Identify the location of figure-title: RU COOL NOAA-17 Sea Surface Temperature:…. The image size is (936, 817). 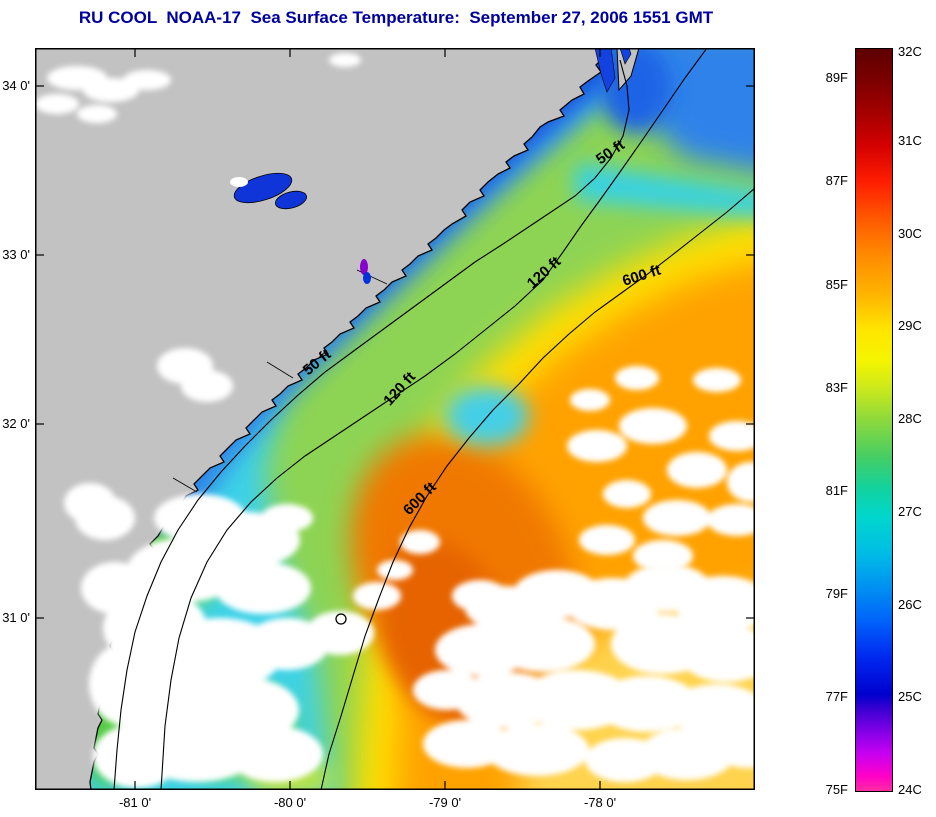
(396, 17).